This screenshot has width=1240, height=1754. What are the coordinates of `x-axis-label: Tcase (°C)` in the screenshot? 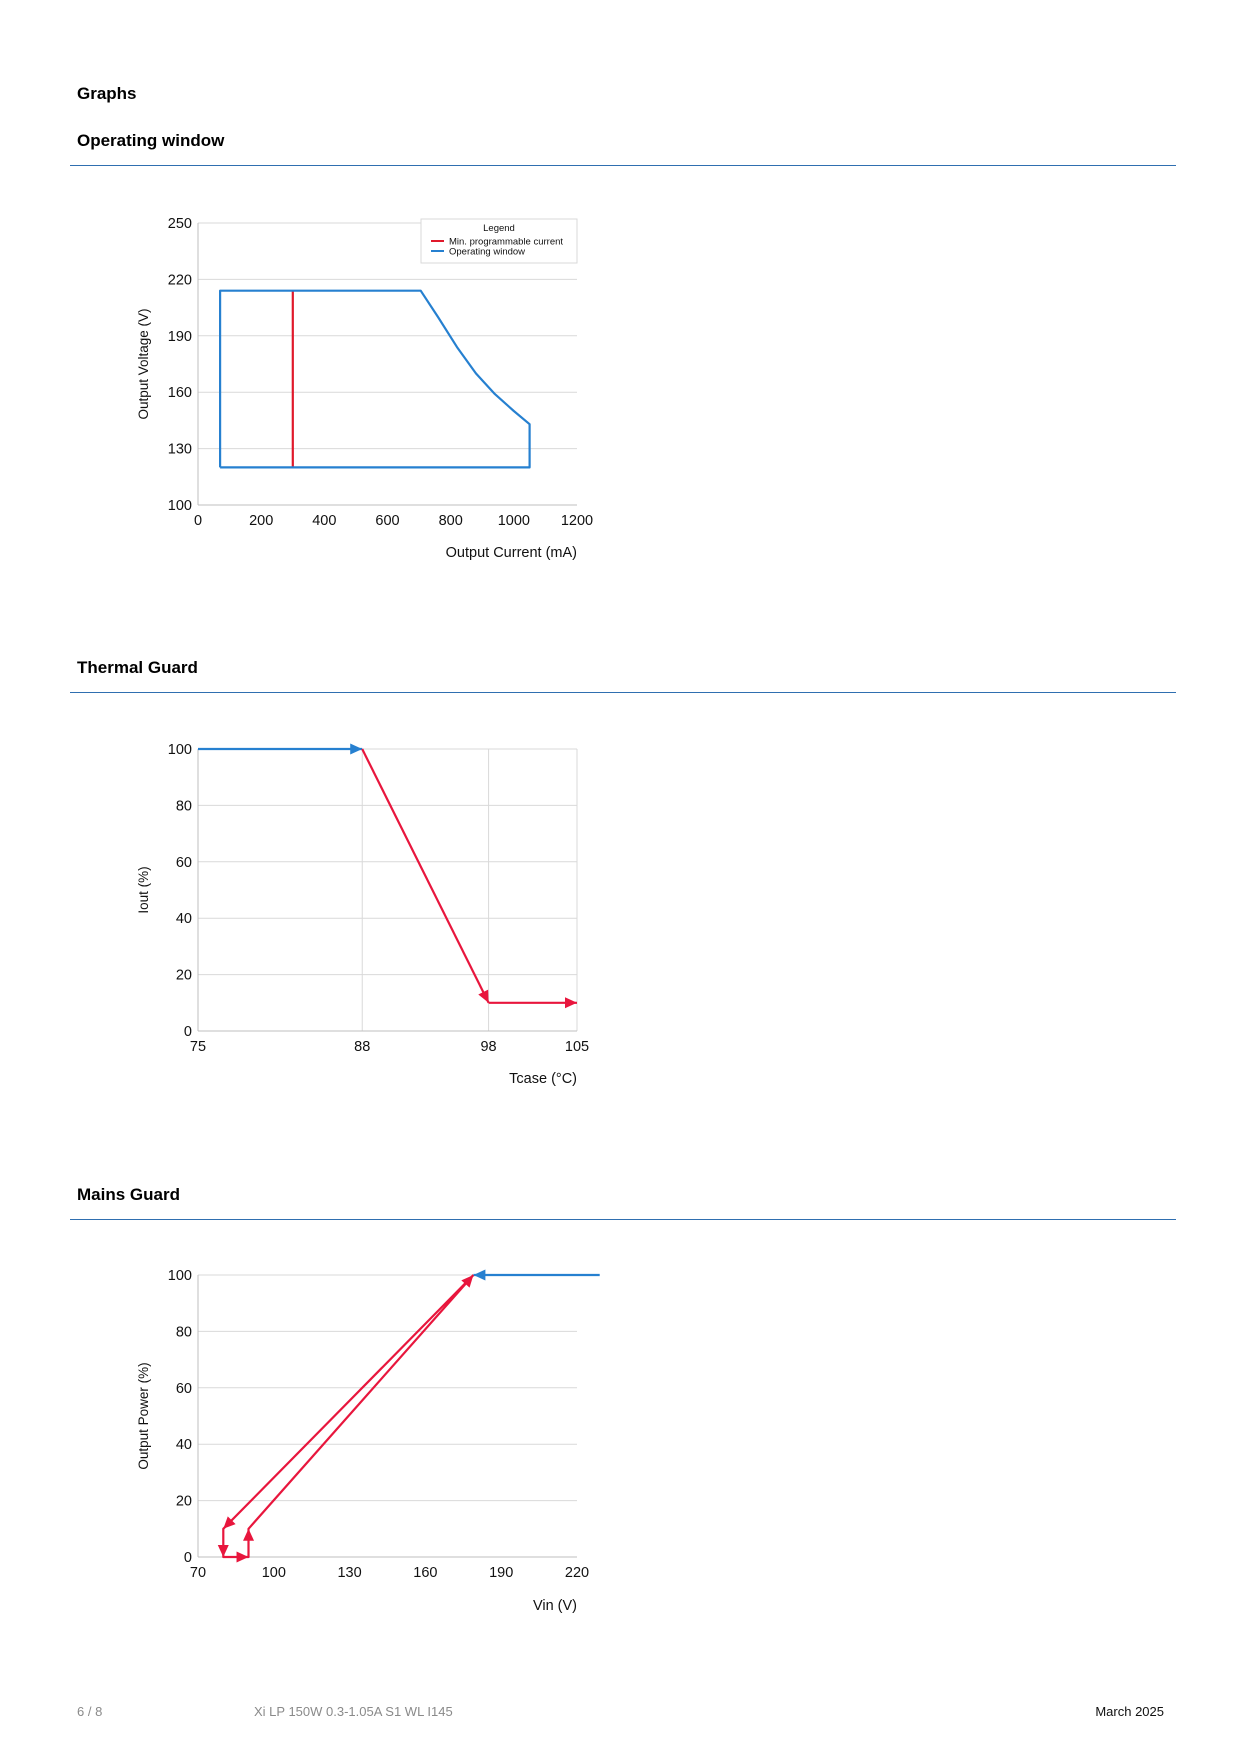 It's located at (543, 1079).